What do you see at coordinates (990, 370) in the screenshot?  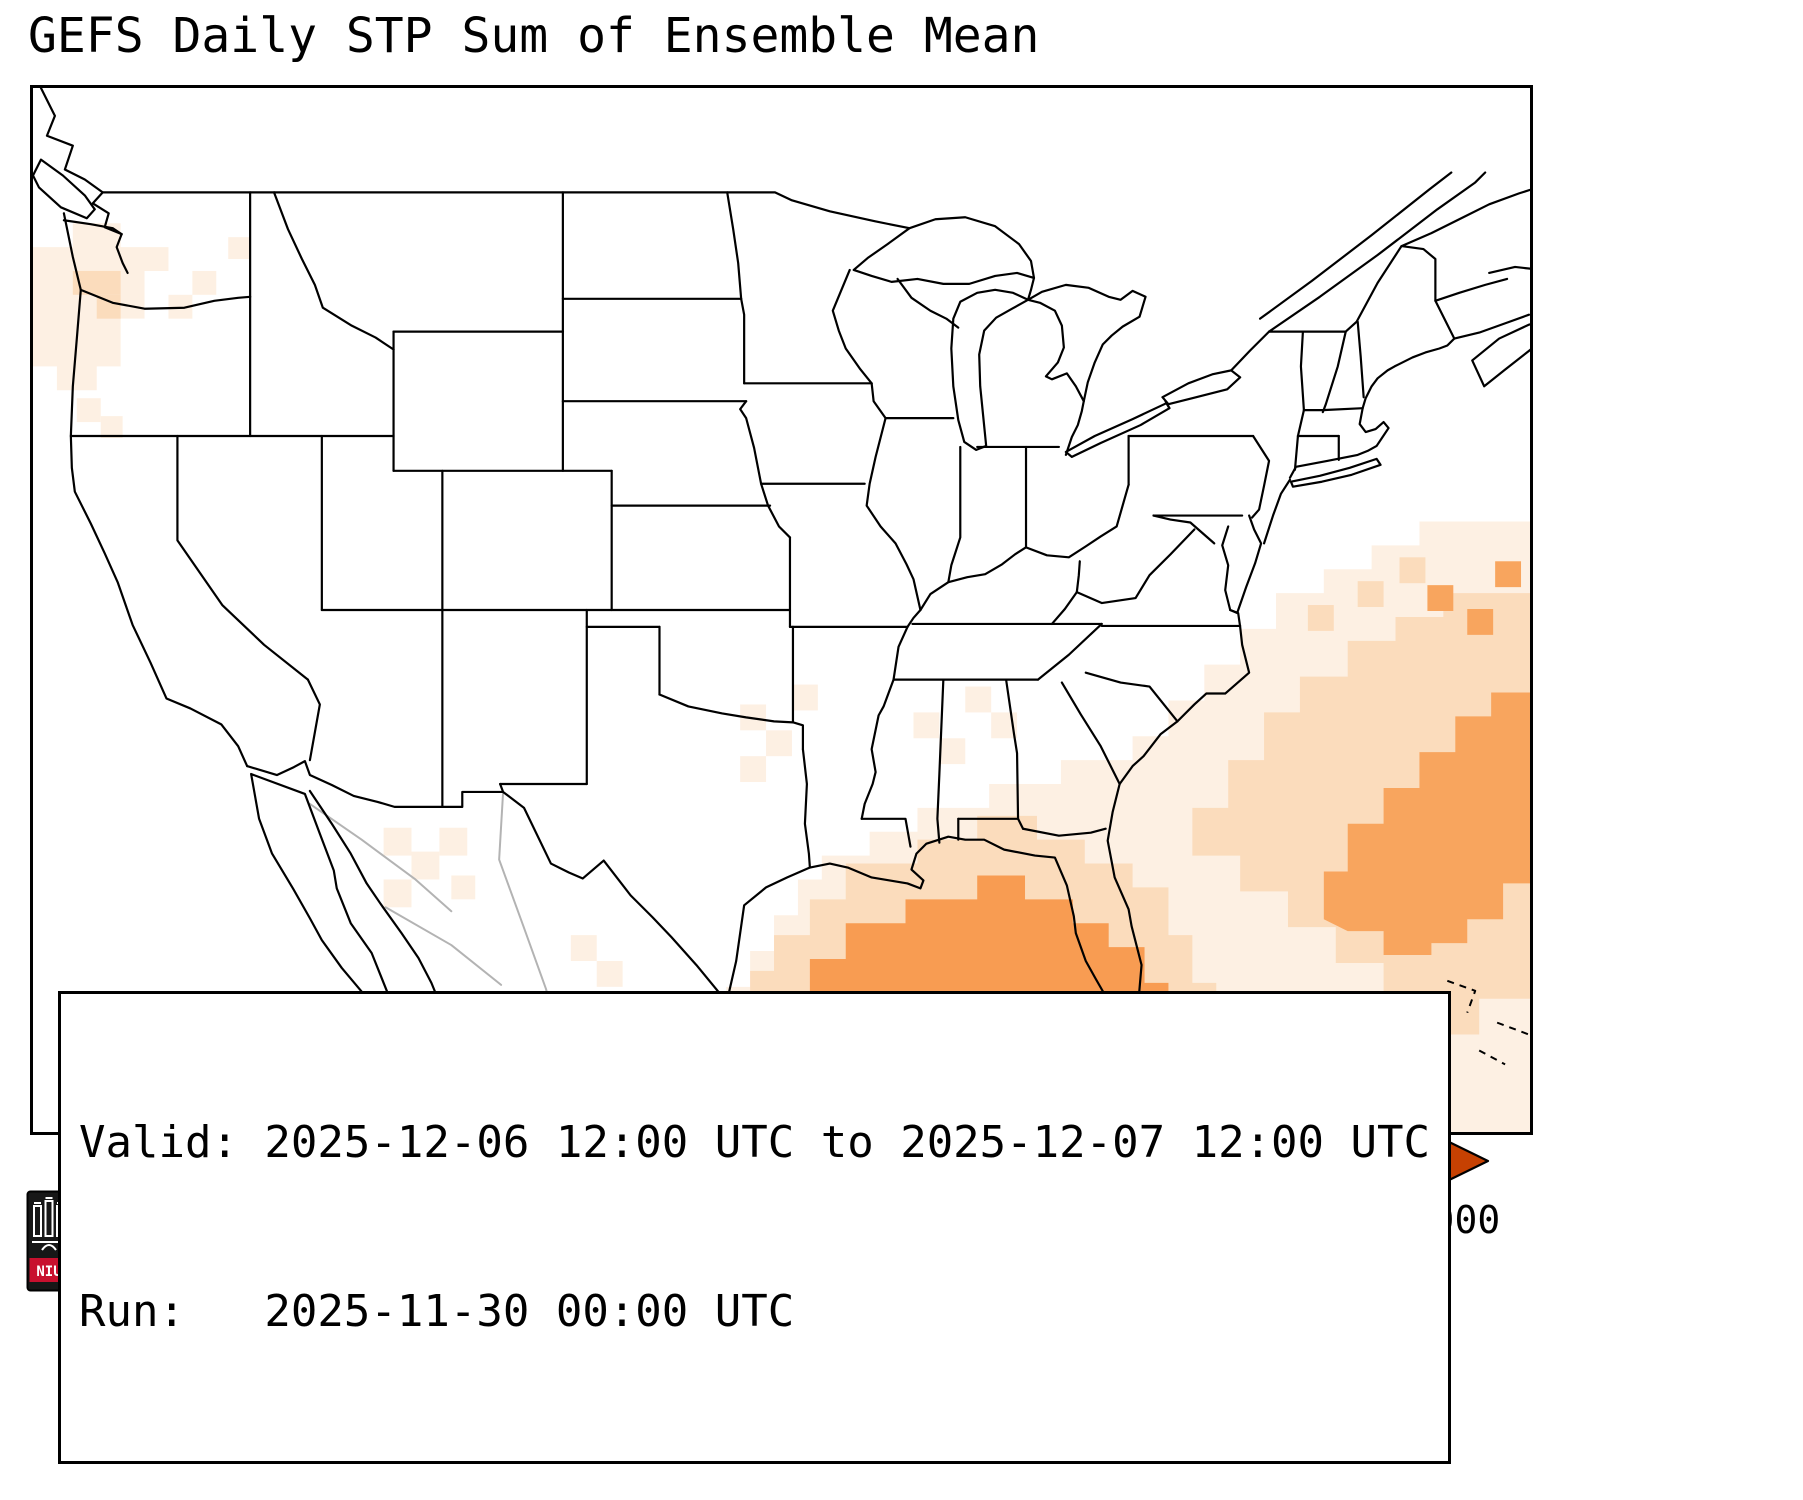 I see `lake-michigan` at bounding box center [990, 370].